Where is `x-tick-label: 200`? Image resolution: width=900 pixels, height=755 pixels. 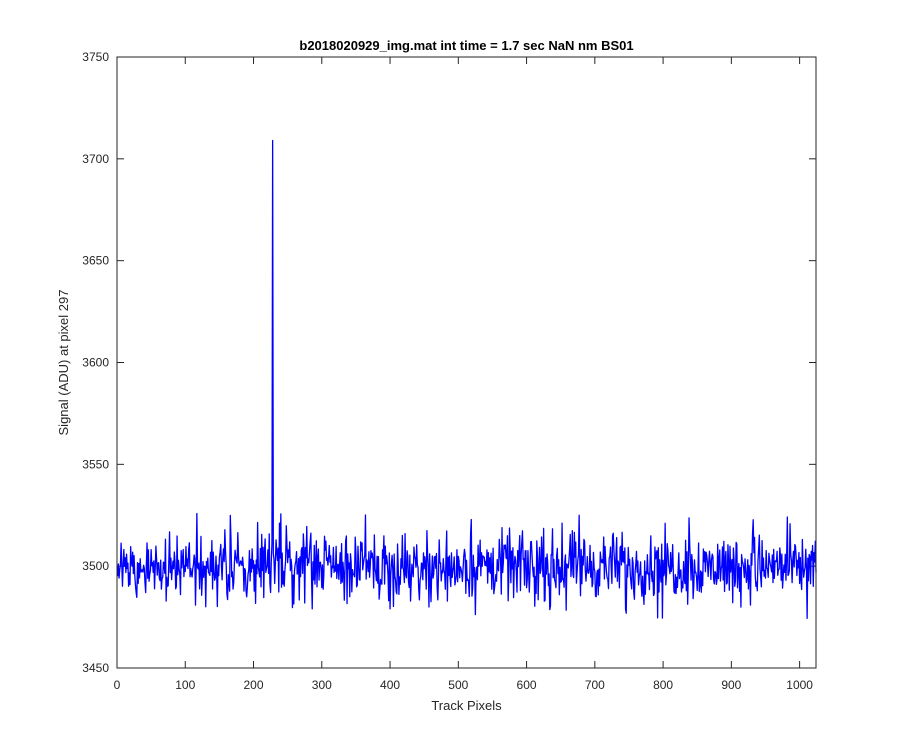 x-tick-label: 200 is located at coordinates (254, 685).